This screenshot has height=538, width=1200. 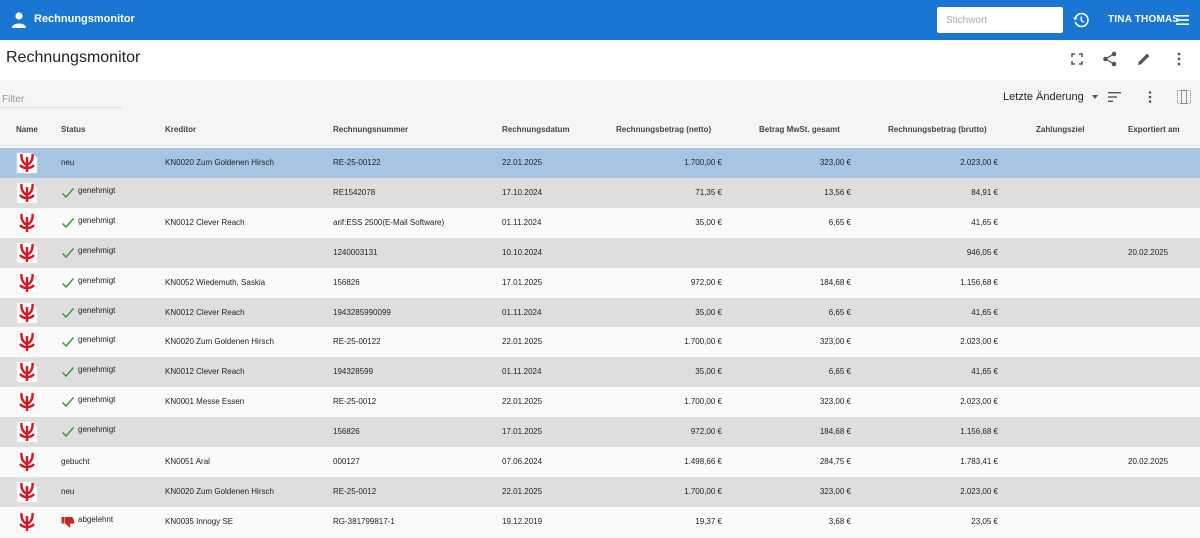 I want to click on column-header-name: Name, so click(x=27, y=129).